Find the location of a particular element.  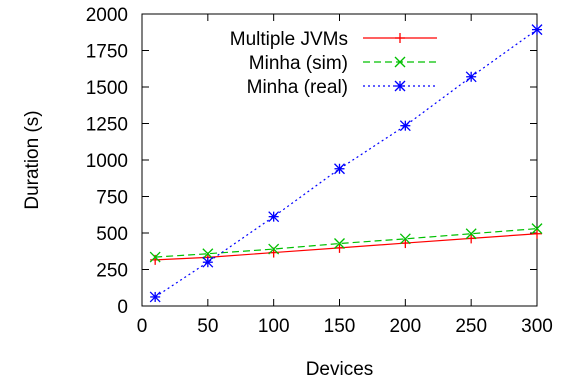

y-tick-label: 500 is located at coordinates (112, 234).